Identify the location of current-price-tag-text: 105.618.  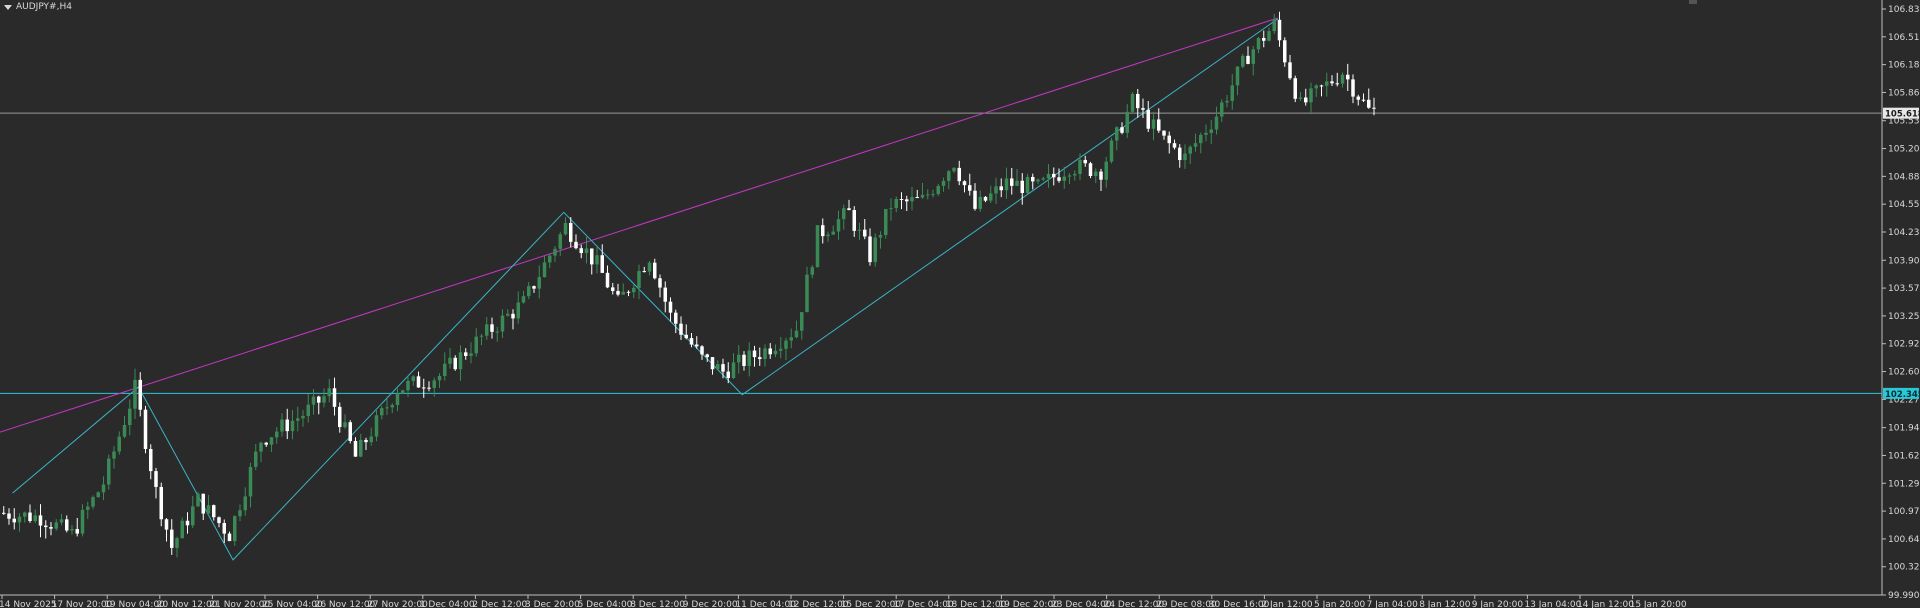
(1902, 115).